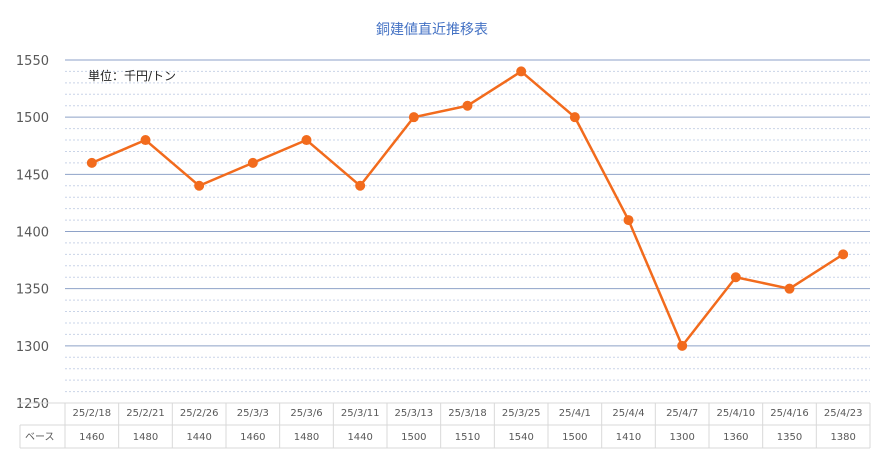  What do you see at coordinates (789, 413) in the screenshot?
I see `x-tick-label: 25/4/16` at bounding box center [789, 413].